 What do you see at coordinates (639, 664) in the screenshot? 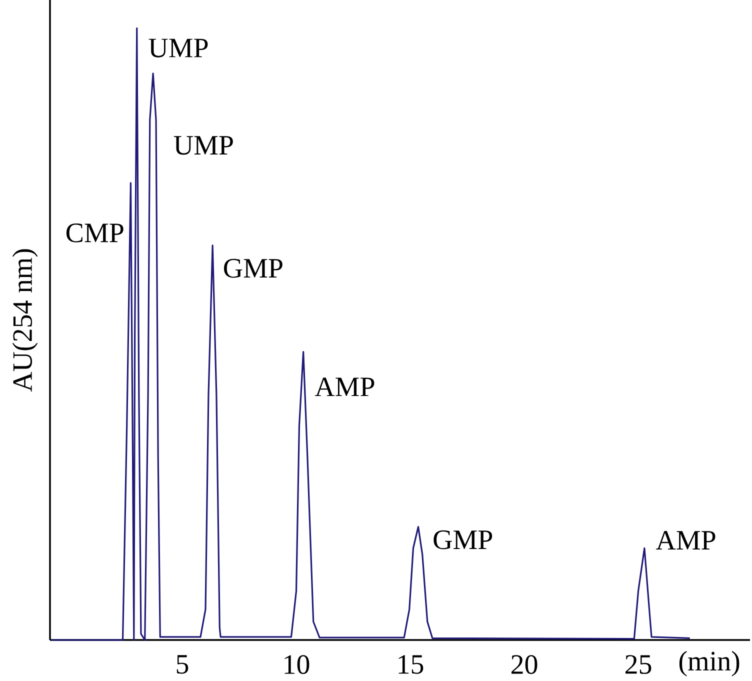
I see `x-tick-label: 25` at bounding box center [639, 664].